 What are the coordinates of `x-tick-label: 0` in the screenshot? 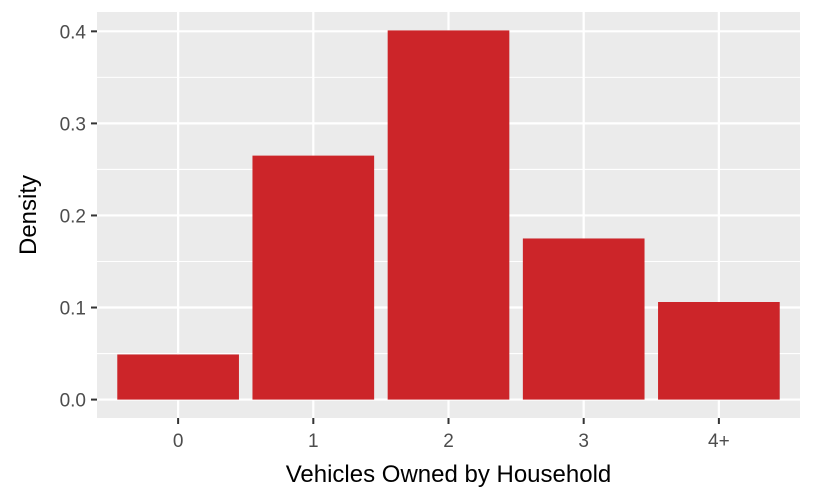 It's located at (178, 441).